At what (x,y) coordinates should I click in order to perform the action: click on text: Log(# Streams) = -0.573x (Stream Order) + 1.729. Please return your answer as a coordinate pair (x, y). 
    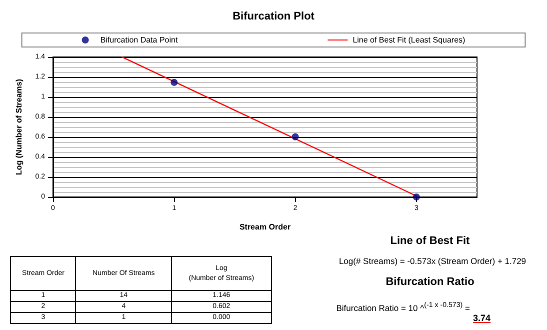
    Looking at the image, I should click on (433, 261).